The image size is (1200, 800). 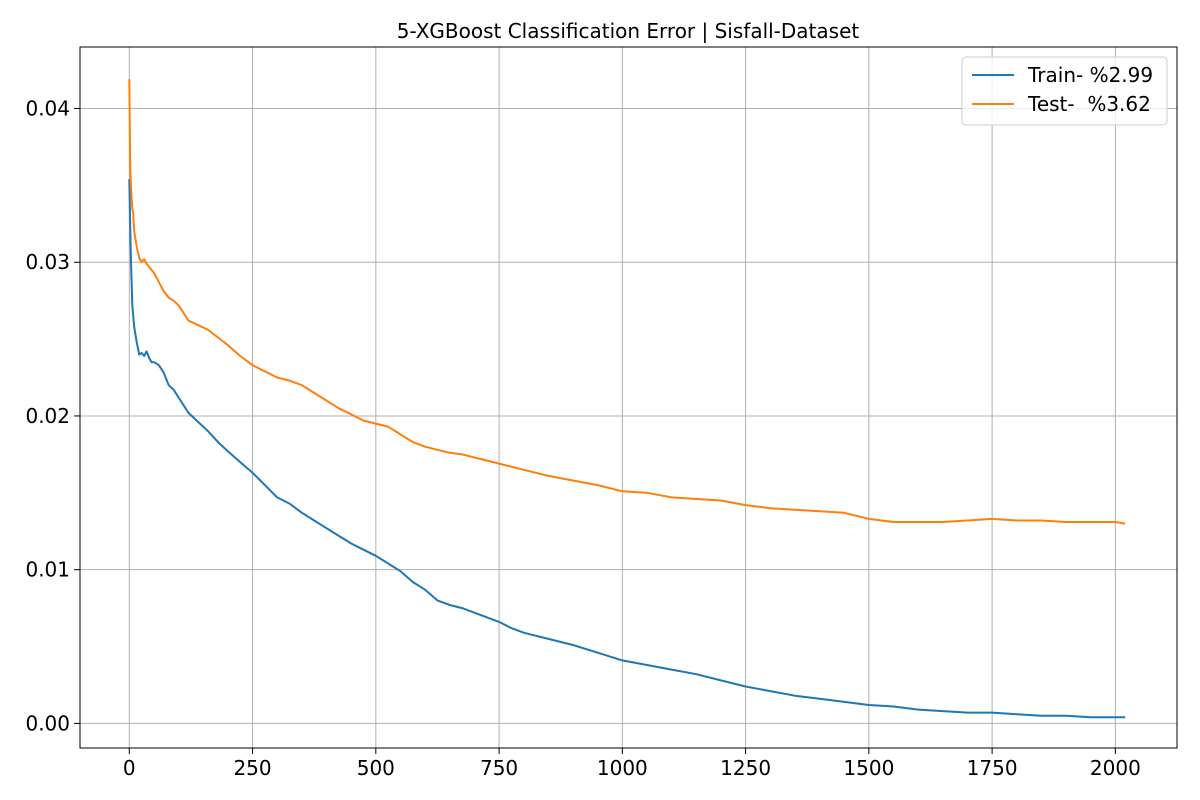 I want to click on x-tick-label: 1000, so click(x=622, y=768).